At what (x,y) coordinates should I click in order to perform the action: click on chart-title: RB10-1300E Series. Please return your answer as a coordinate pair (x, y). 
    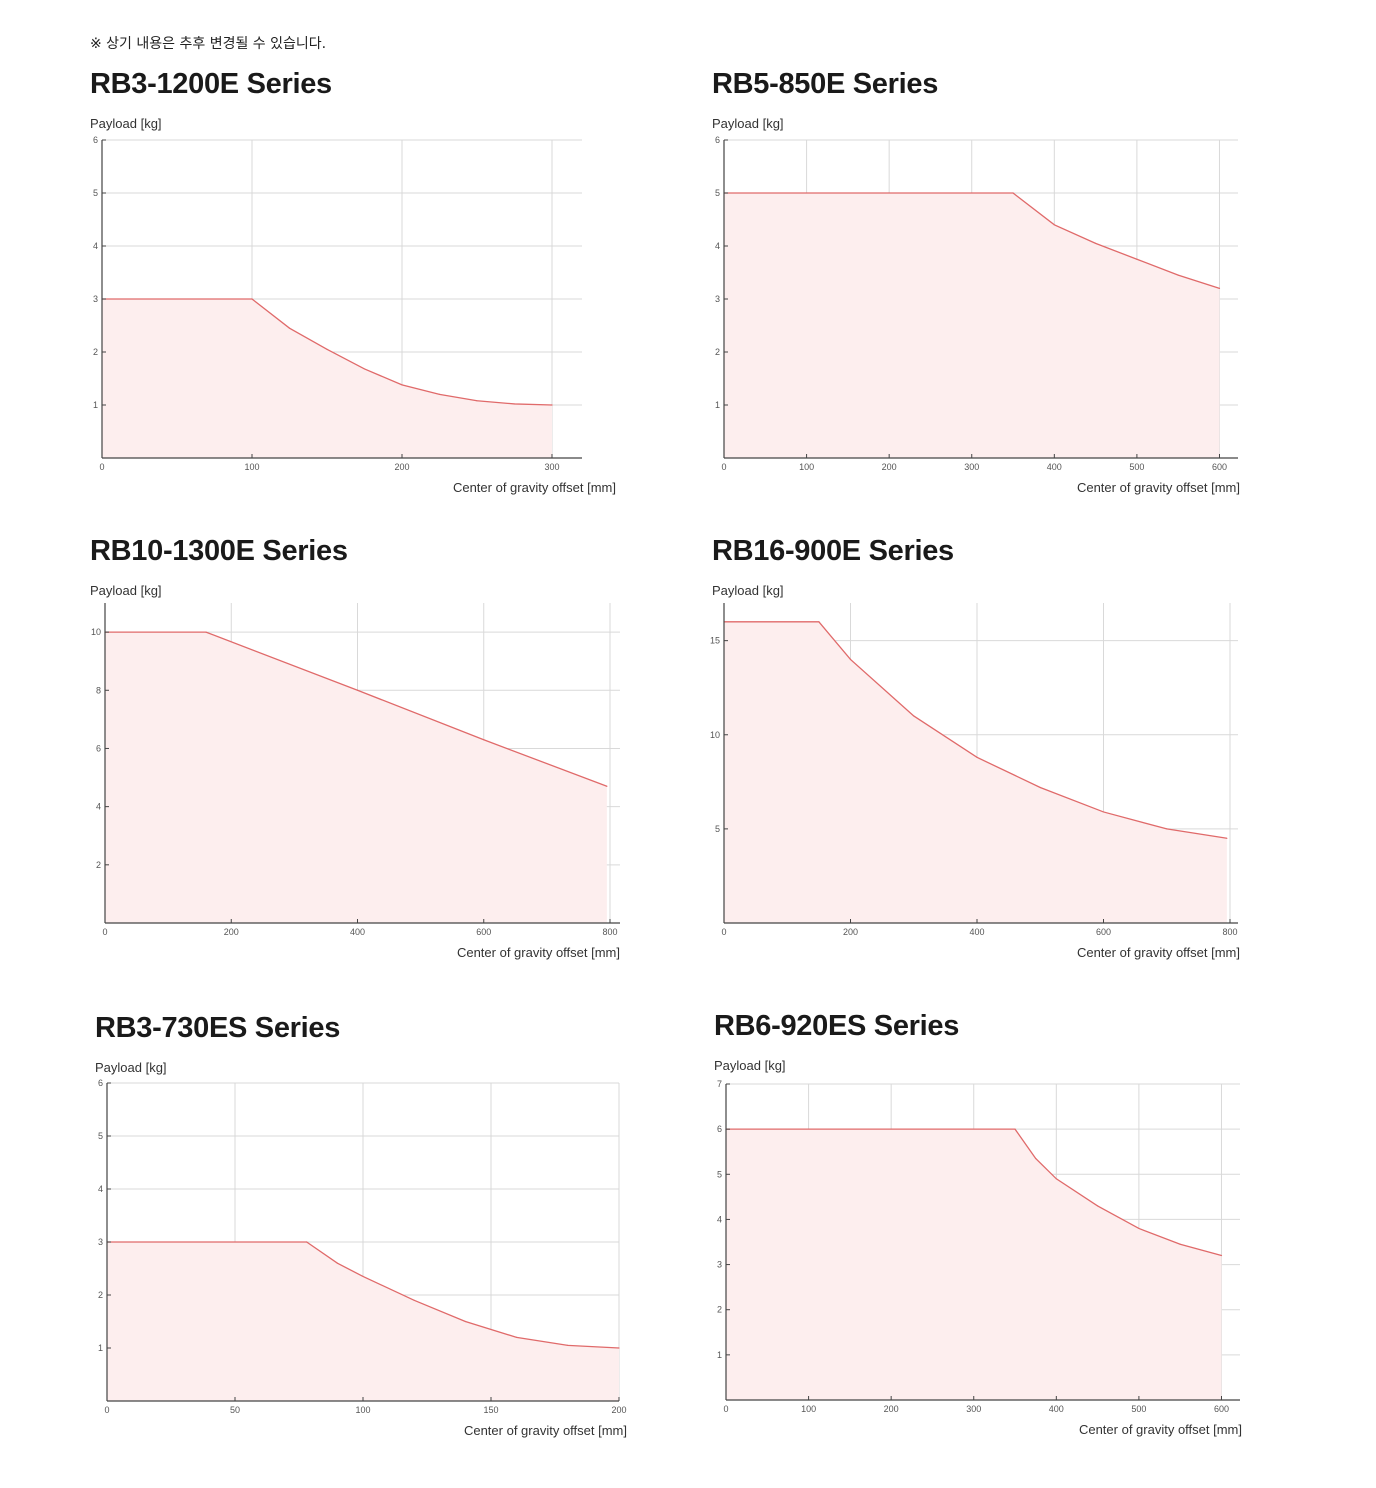
    Looking at the image, I should click on (219, 551).